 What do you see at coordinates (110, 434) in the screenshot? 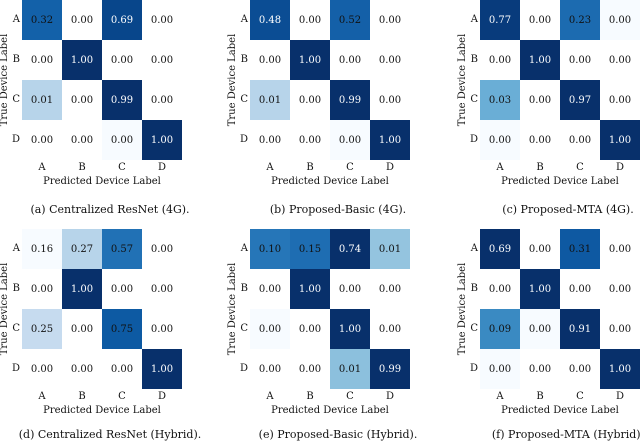
I see `subfigure-caption: (d) Centralized ResNet (Hybrid).` at bounding box center [110, 434].